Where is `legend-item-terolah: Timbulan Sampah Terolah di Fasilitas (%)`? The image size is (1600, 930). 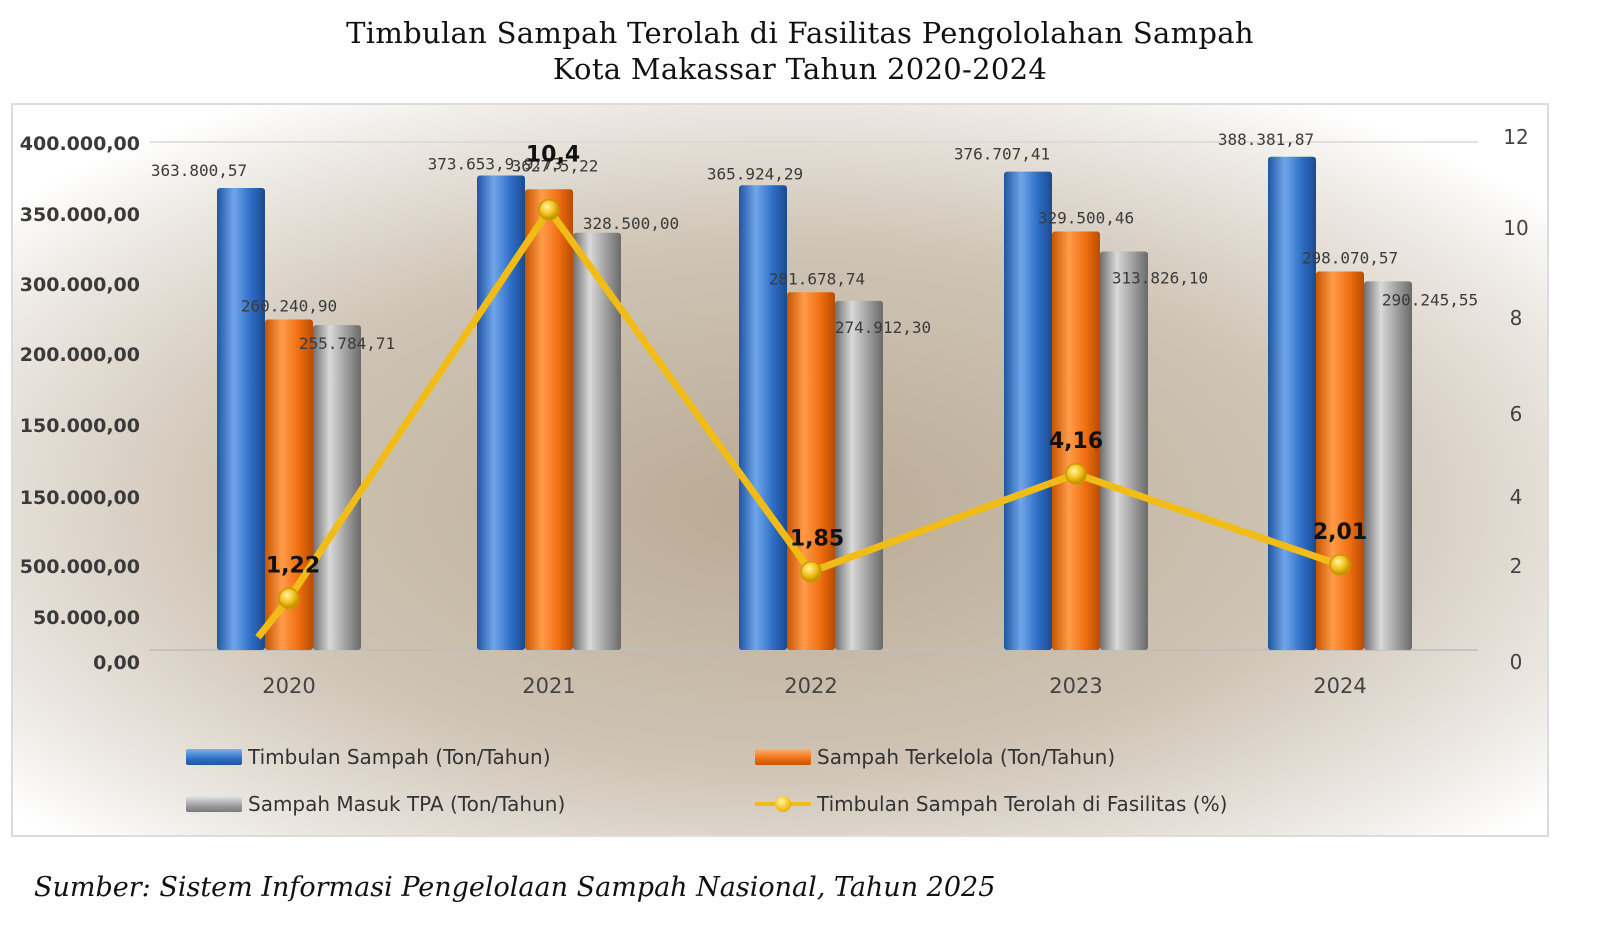 legend-item-terolah: Timbulan Sampah Terolah di Fasilitas (%) is located at coordinates (991, 804).